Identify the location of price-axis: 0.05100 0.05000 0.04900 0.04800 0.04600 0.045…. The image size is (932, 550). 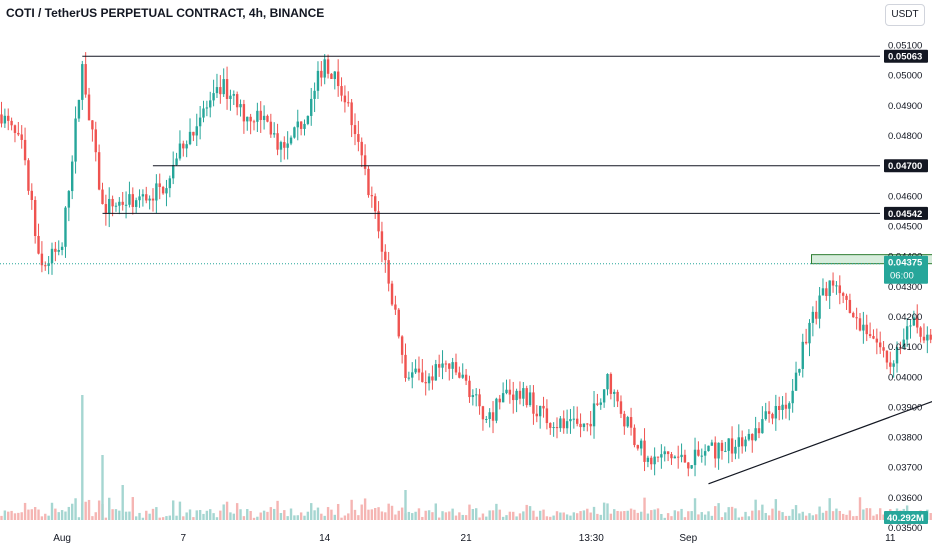
(905, 287).